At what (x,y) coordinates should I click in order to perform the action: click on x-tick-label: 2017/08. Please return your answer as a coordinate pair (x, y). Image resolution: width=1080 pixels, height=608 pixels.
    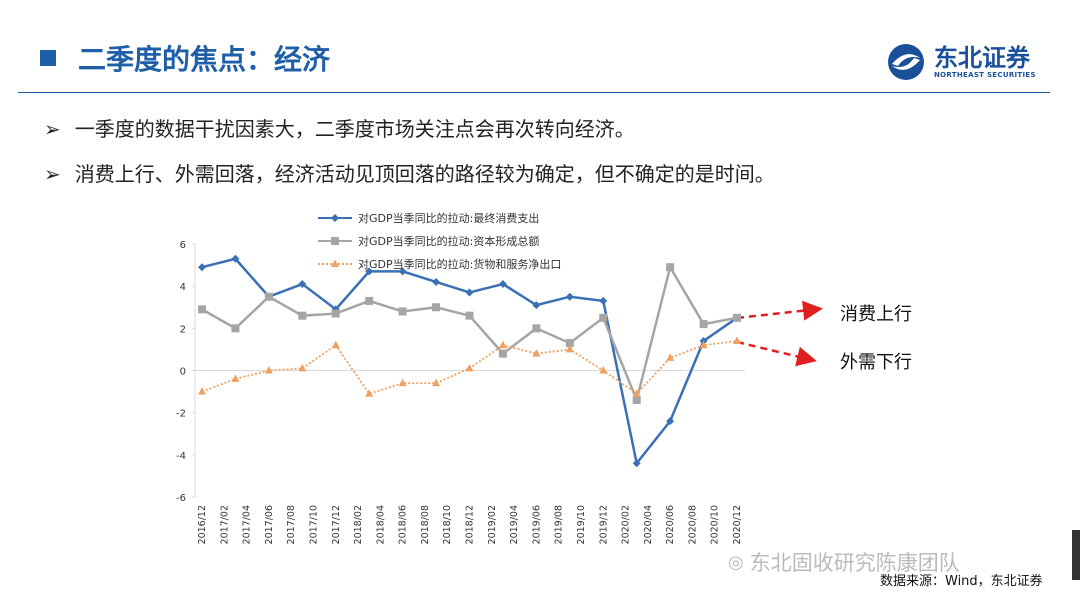
    Looking at the image, I should click on (291, 524).